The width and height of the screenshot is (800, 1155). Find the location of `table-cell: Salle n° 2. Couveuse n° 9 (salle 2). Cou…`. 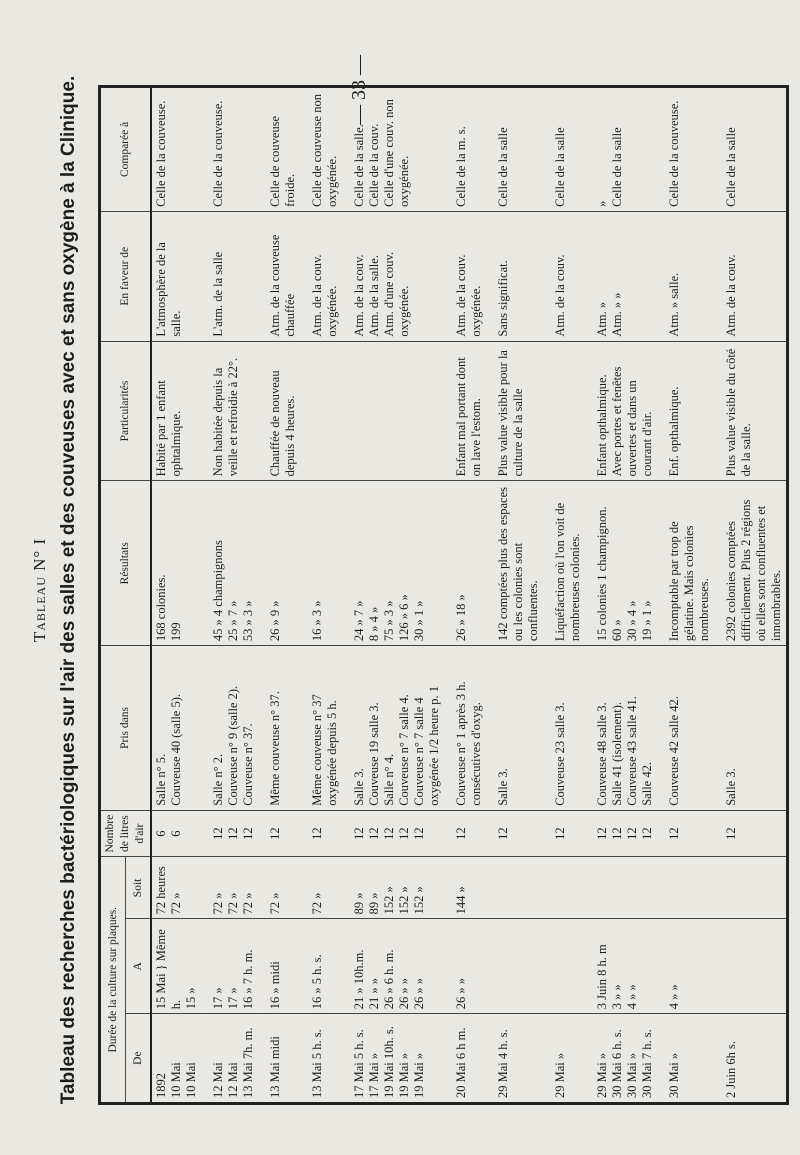

table-cell: Salle n° 2. Couveuse n° 9 (salle 2). Cou… is located at coordinates (229, 728).